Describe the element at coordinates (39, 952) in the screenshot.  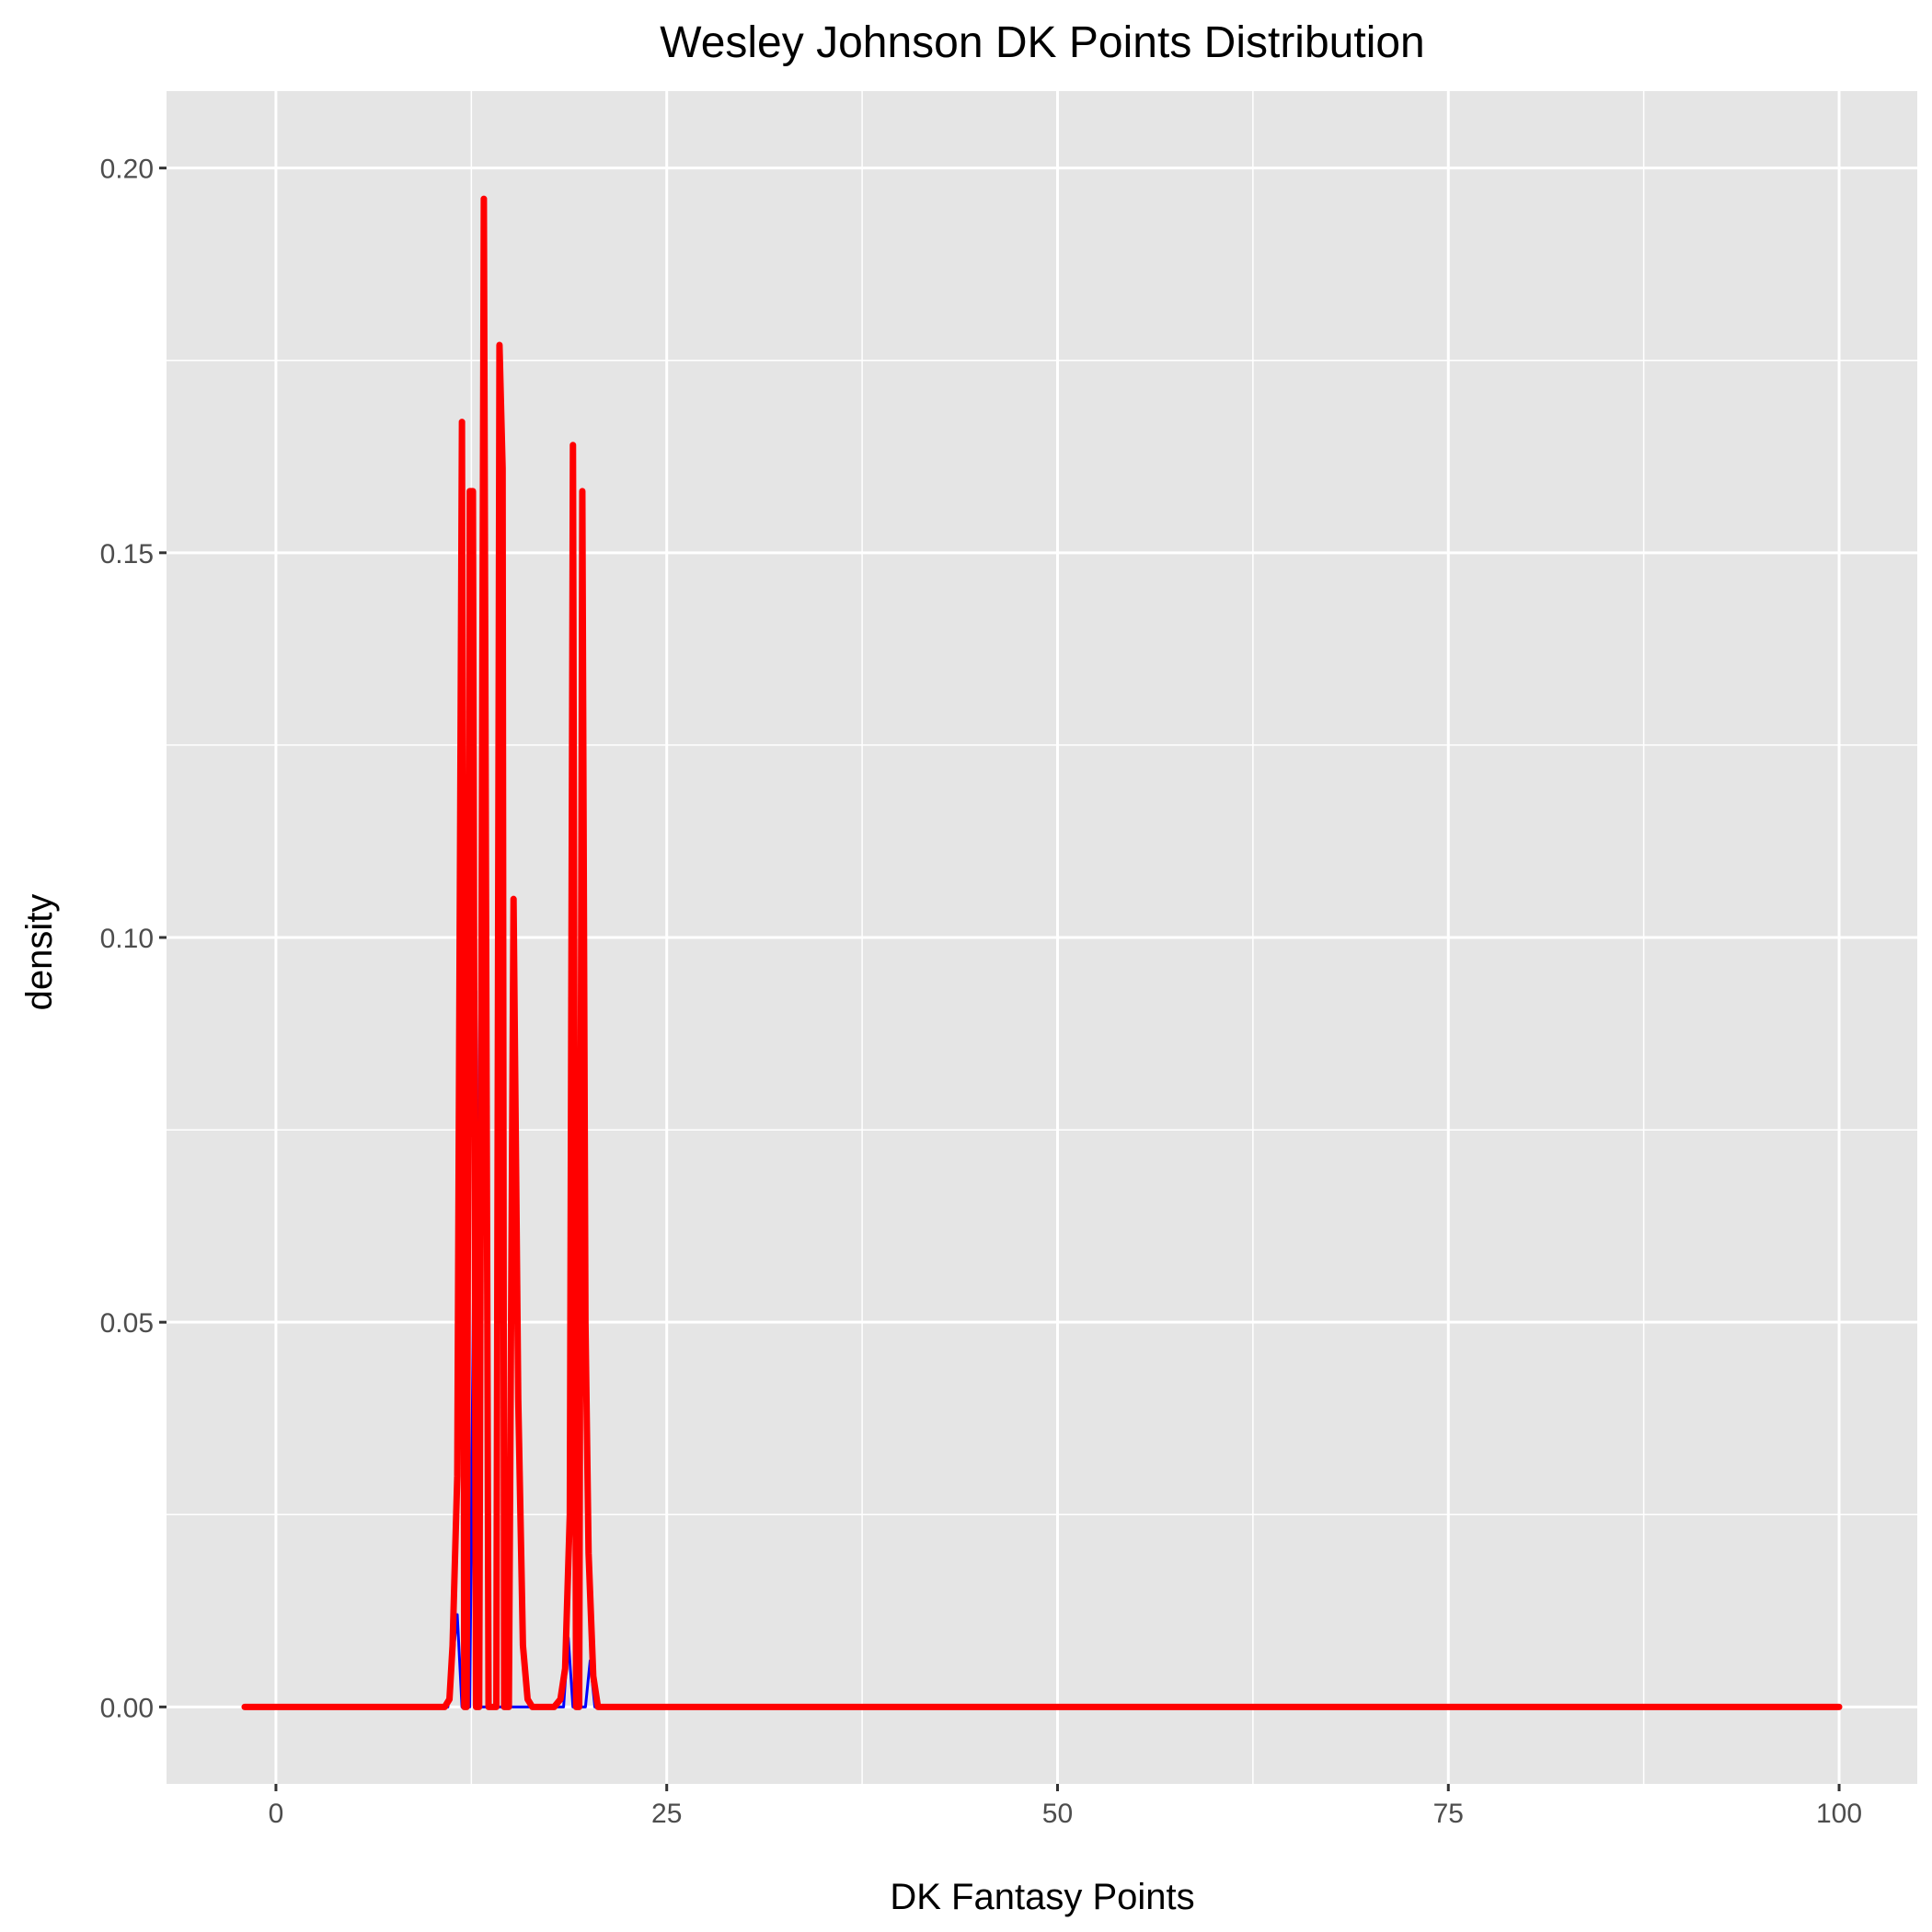
I see `y-axis-title: density` at that location.